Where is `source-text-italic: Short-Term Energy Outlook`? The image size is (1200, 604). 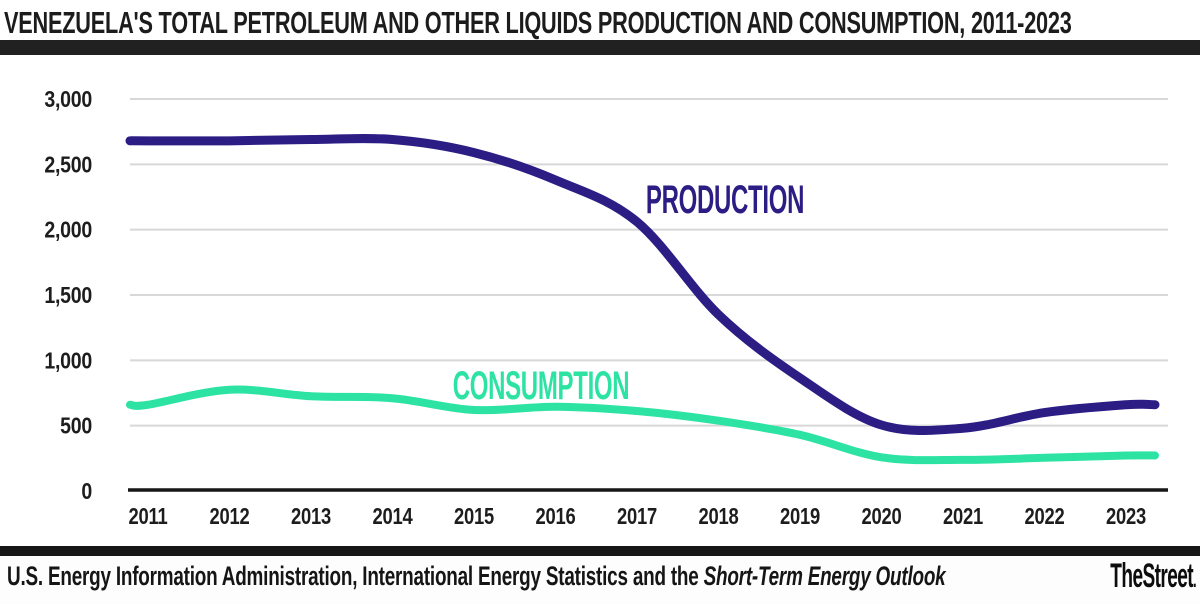 source-text-italic: Short-Term Energy Outlook is located at coordinates (824, 576).